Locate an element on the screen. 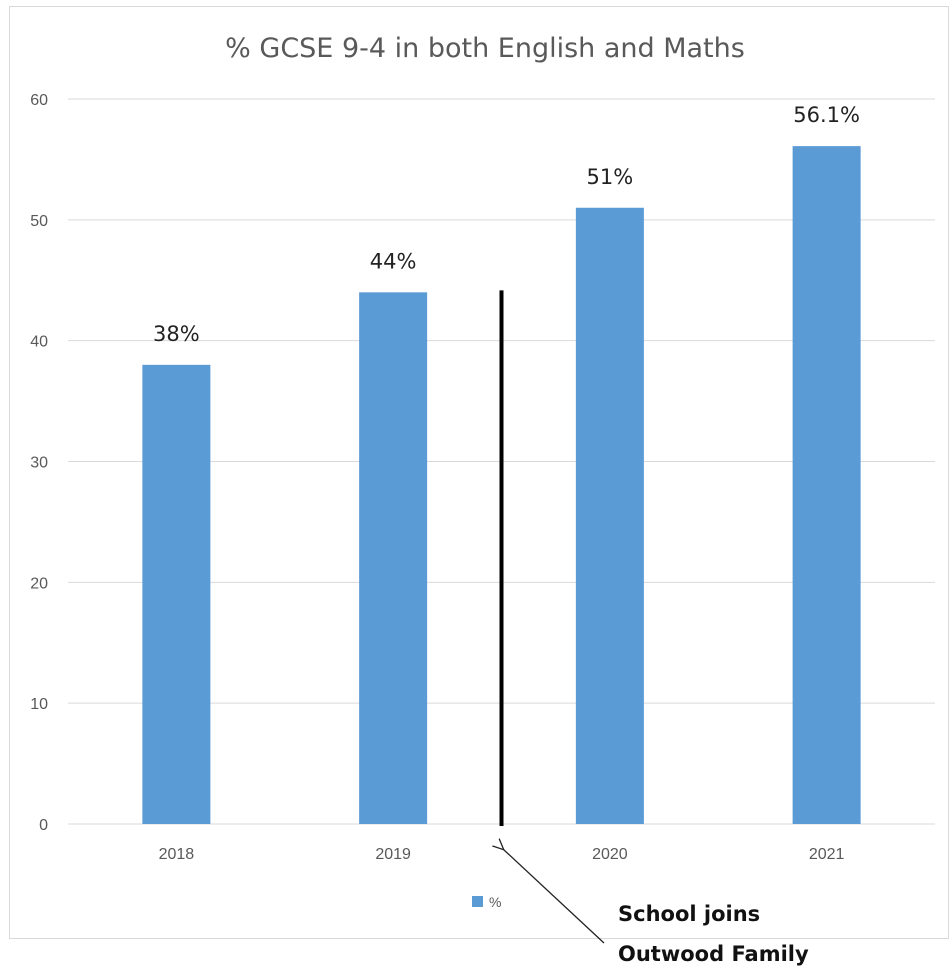  data-label-2020: 51% is located at coordinates (610, 177).